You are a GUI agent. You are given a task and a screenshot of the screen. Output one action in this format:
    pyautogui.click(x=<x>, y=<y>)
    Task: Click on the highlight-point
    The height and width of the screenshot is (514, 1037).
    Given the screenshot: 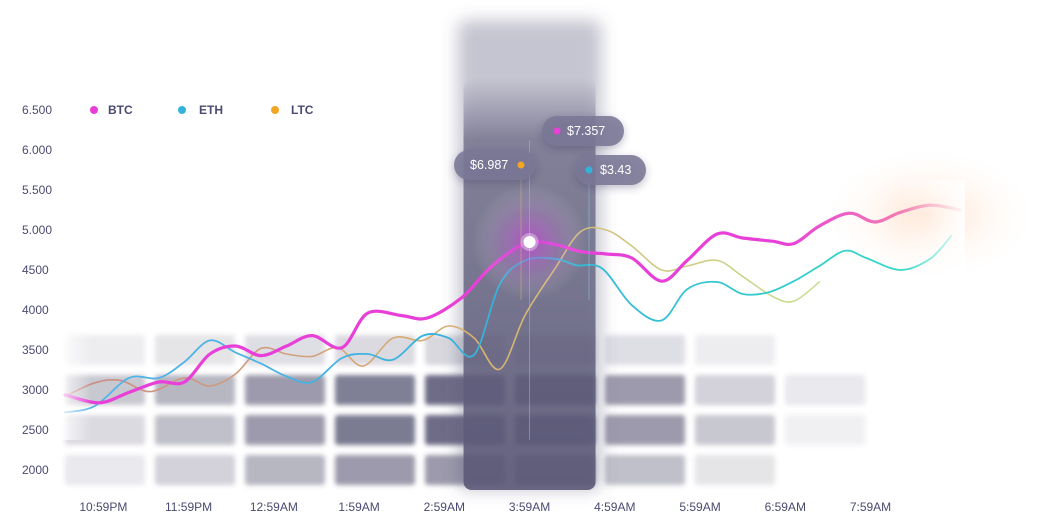 What is the action you would take?
    pyautogui.click(x=529, y=242)
    